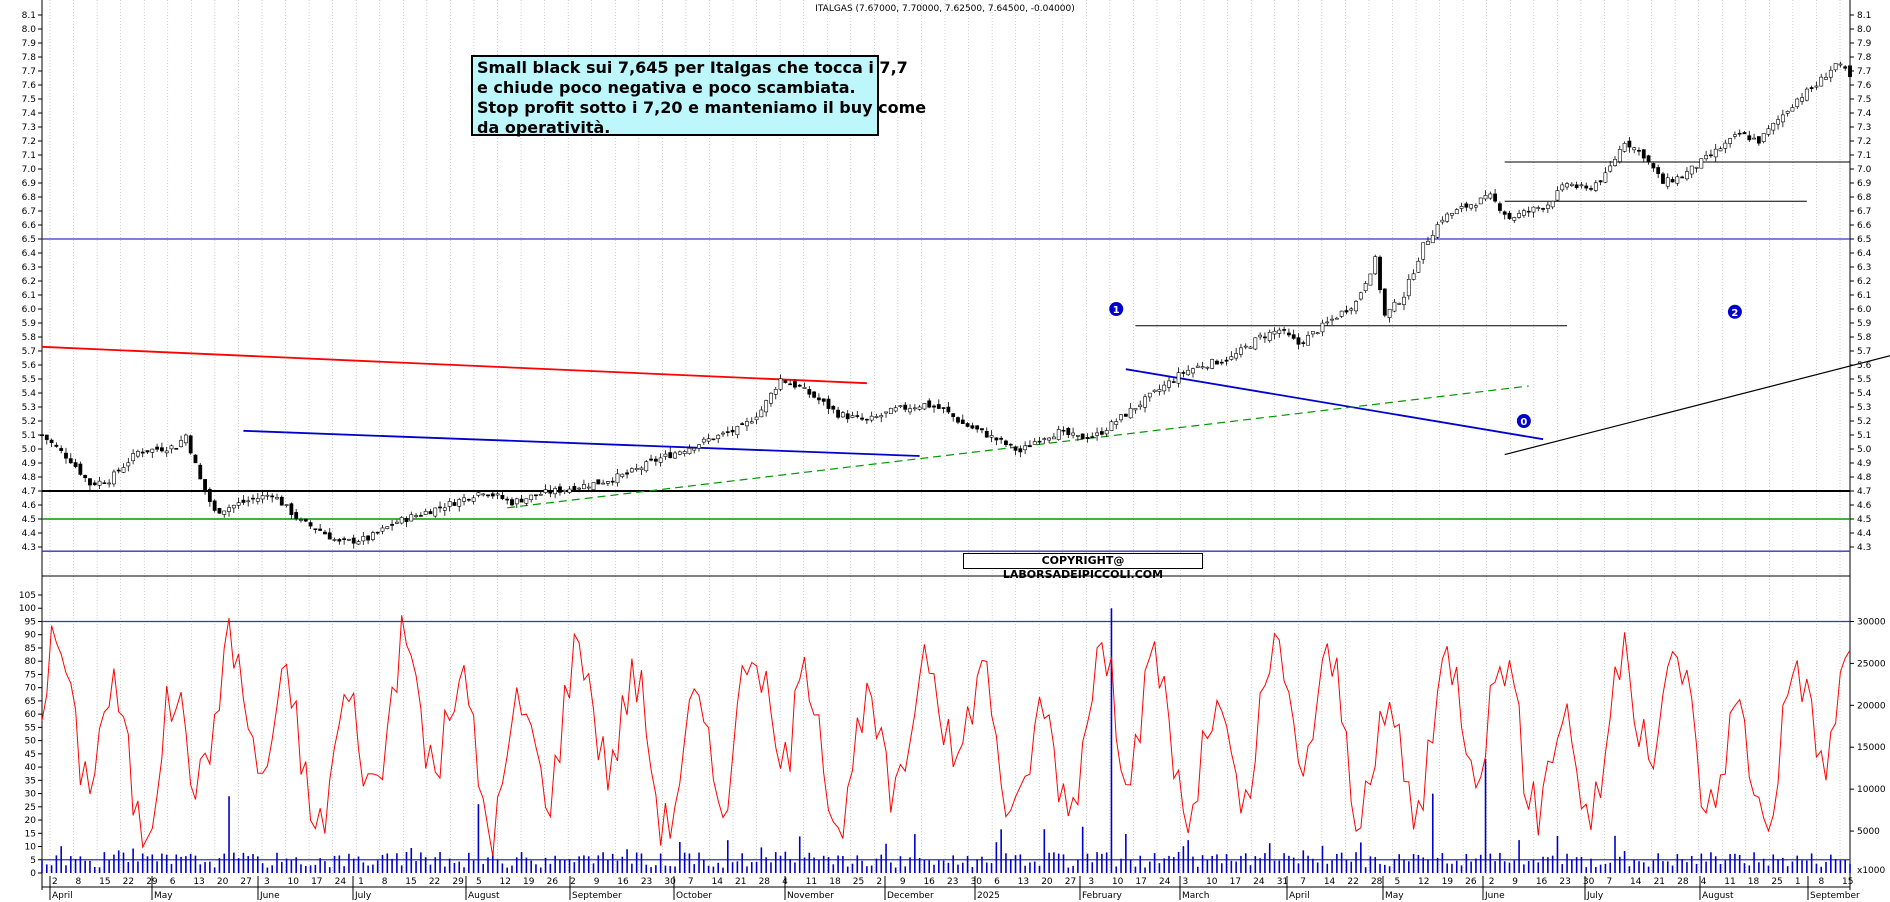 Image resolution: width=1890 pixels, height=902 pixels. I want to click on osc-tick-left: 0, so click(33, 874).